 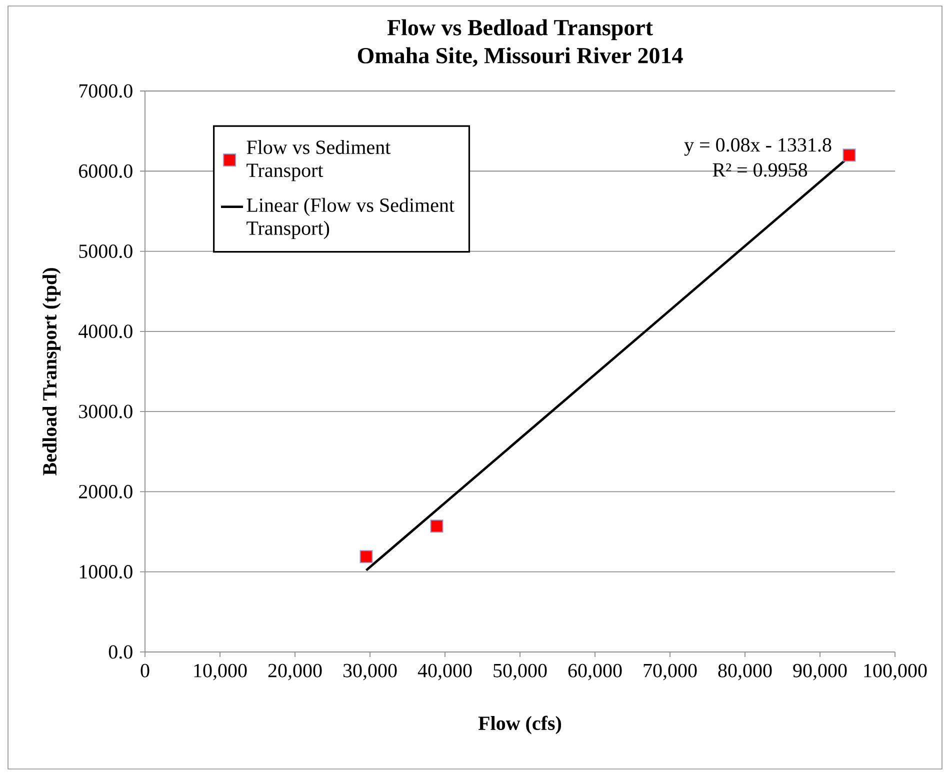 What do you see at coordinates (105, 411) in the screenshot?
I see `y-tick-label: 3000.0` at bounding box center [105, 411].